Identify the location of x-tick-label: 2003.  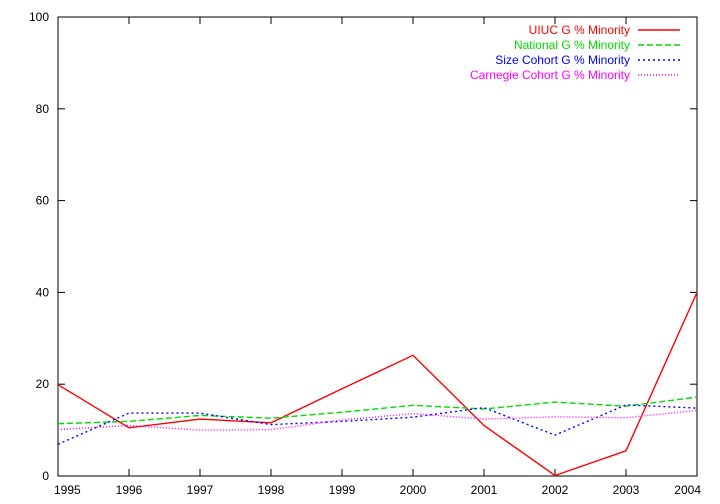
(626, 490).